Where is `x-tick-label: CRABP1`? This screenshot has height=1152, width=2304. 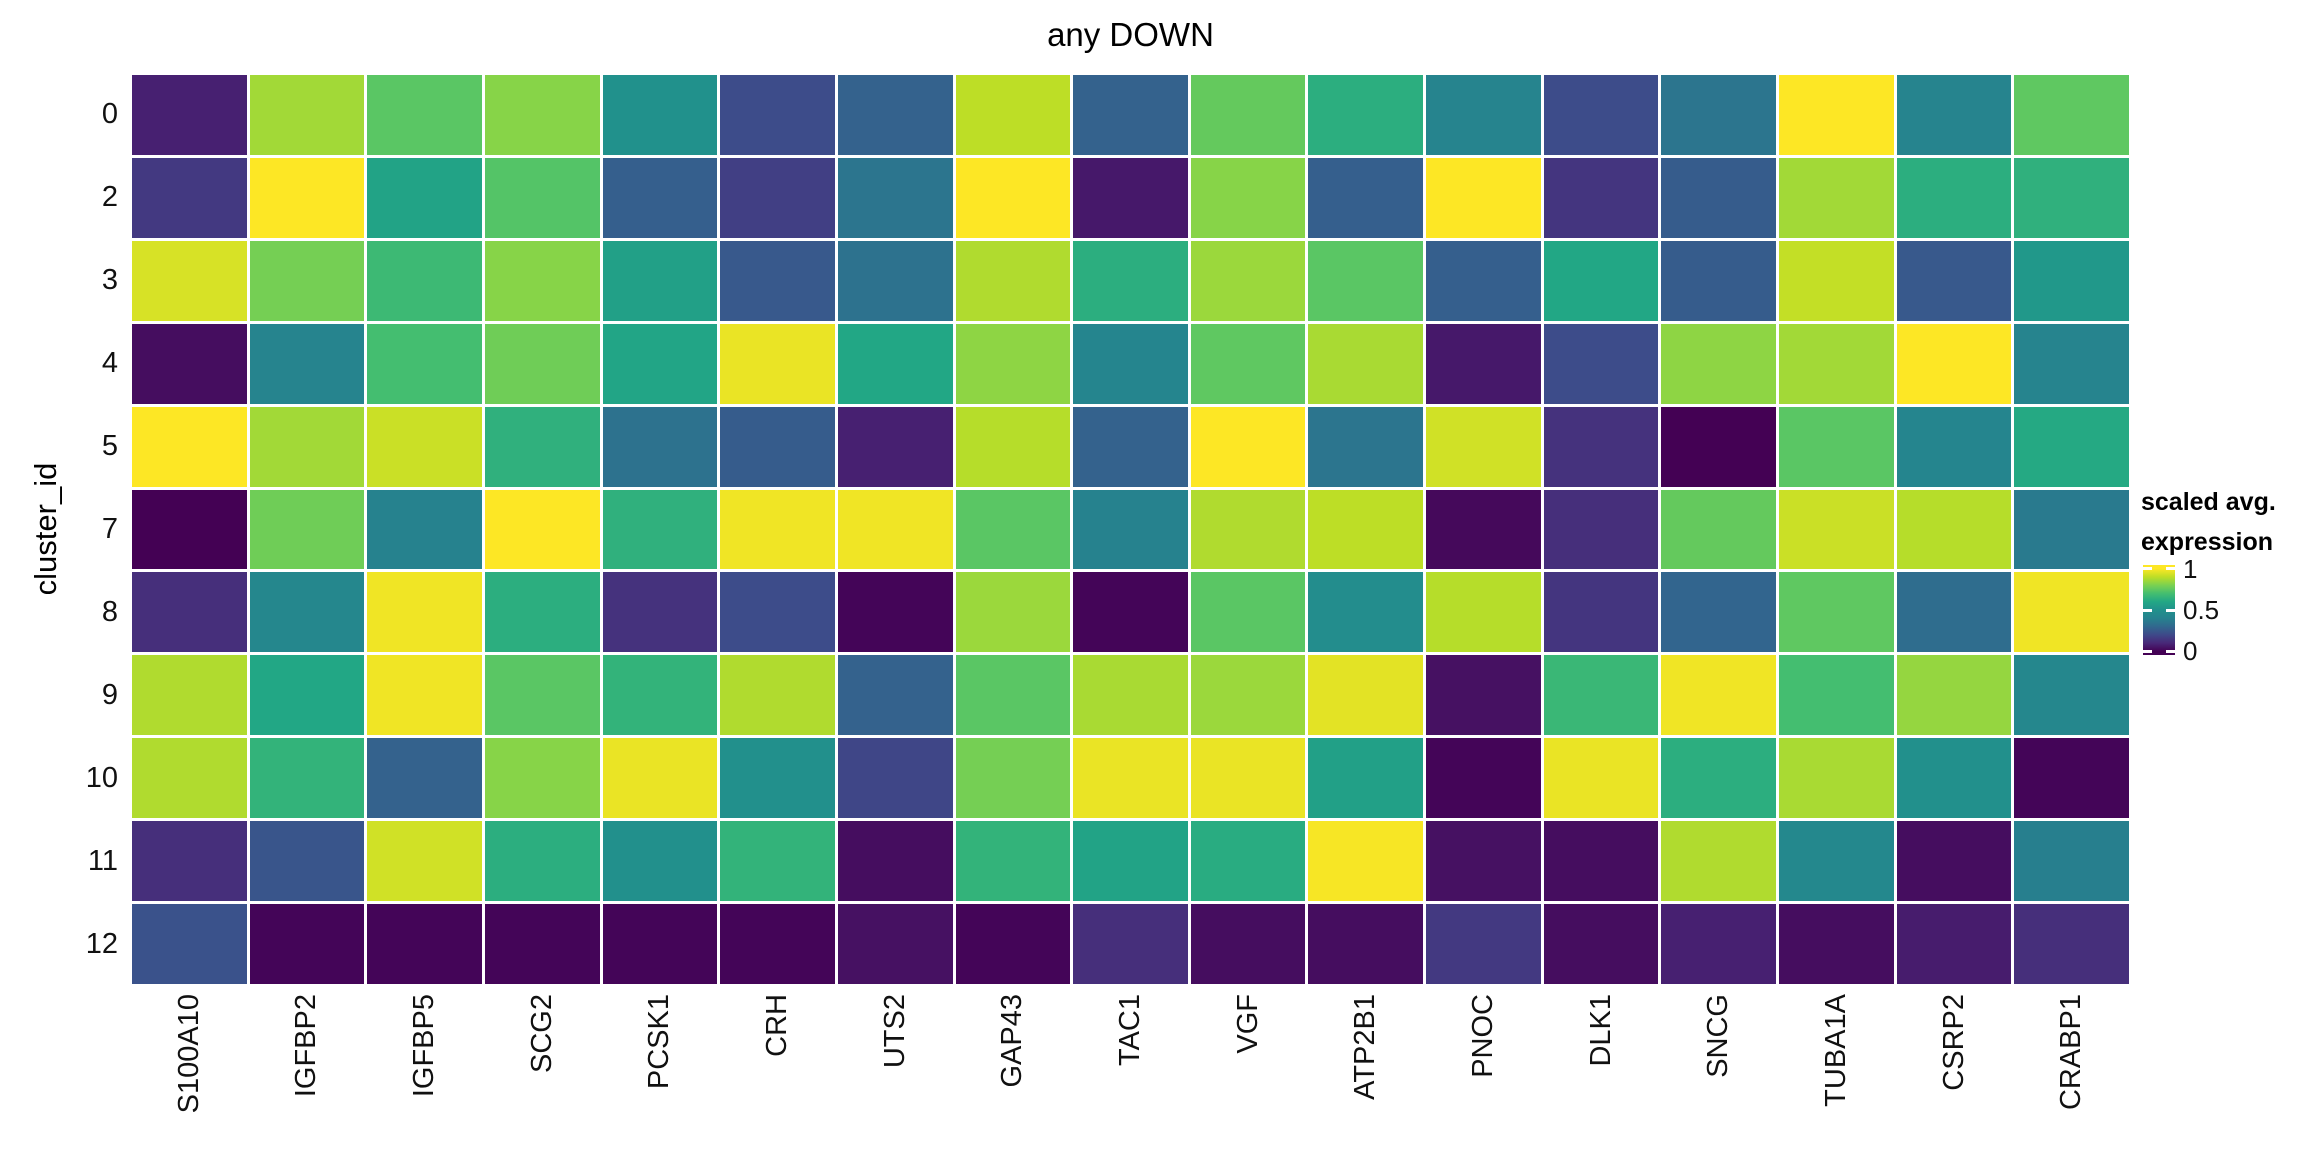 x-tick-label: CRABP1 is located at coordinates (2071, 1071).